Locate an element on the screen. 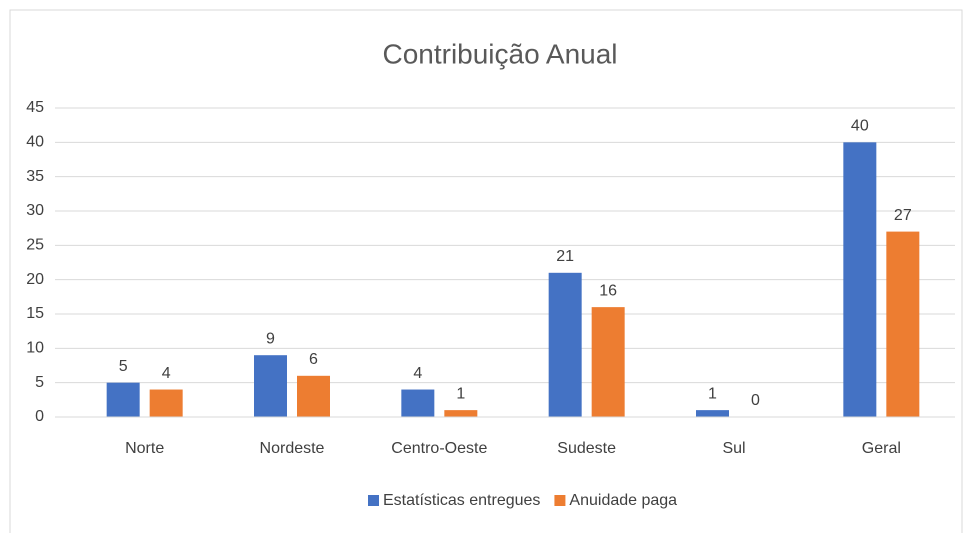 This screenshot has width=972, height=533. y-tick-label: 25 is located at coordinates (35, 245).